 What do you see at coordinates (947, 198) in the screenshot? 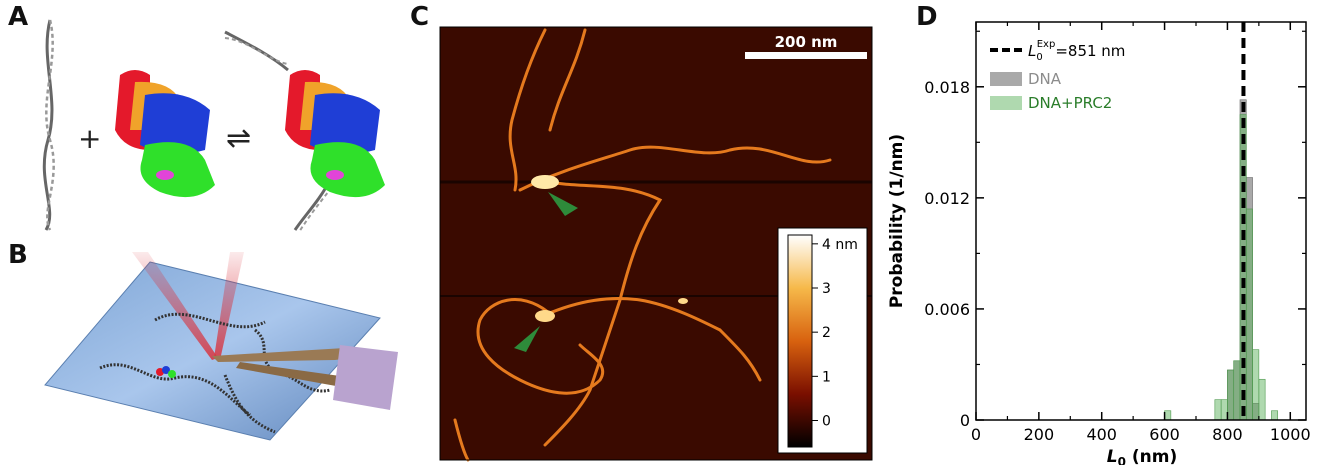
I see `y-tick-label: 0.012` at bounding box center [947, 198].